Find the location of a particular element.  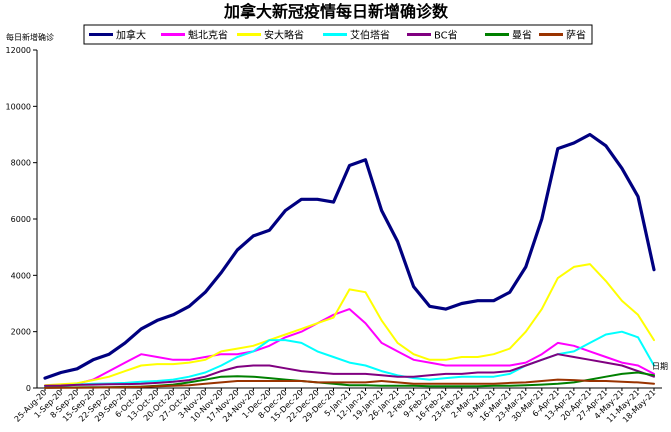

chart-title: 加拿大新冠疫情每日新增确诊数 is located at coordinates (336, 11).